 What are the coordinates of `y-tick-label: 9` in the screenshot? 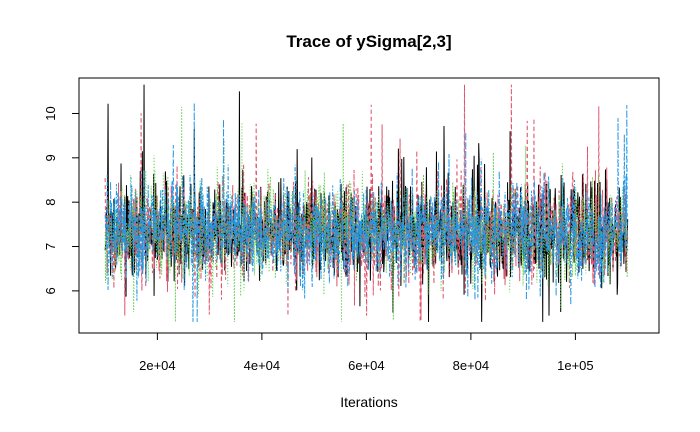 It's located at (50, 157).